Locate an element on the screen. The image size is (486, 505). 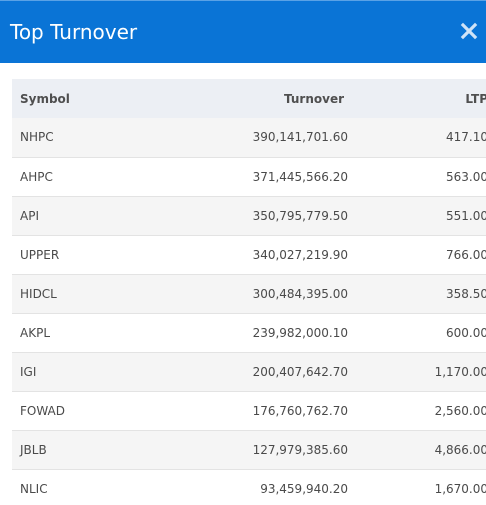
table-row: UPPER 340,027,219.90 766.00 is located at coordinates (249, 254).